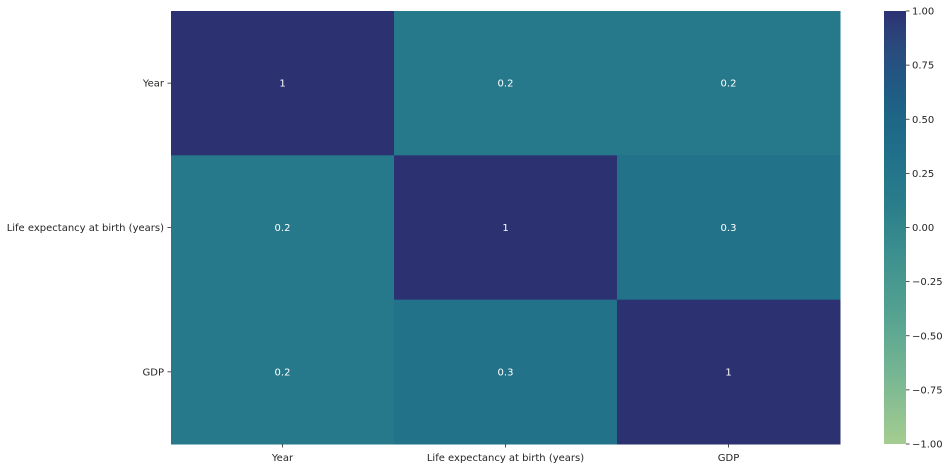  I want to click on colorbar-tick-label: −1.00, so click(927, 445).